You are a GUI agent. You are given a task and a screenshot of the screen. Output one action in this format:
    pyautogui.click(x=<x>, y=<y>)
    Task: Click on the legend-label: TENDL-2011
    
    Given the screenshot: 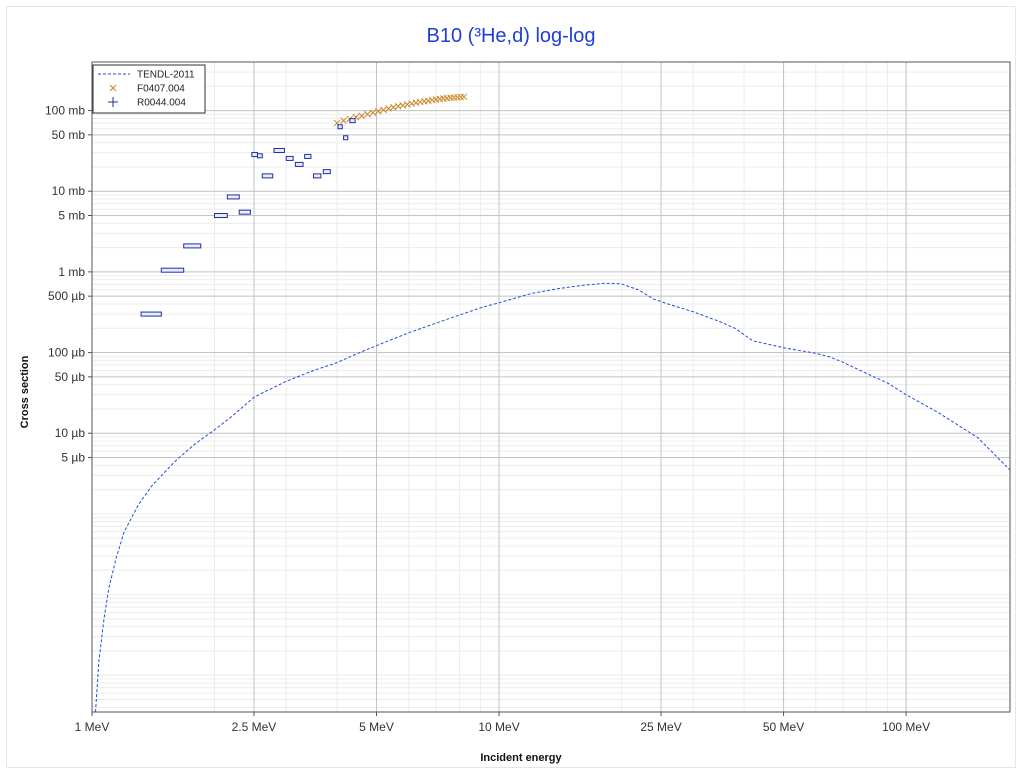 What is the action you would take?
    pyautogui.click(x=166, y=75)
    